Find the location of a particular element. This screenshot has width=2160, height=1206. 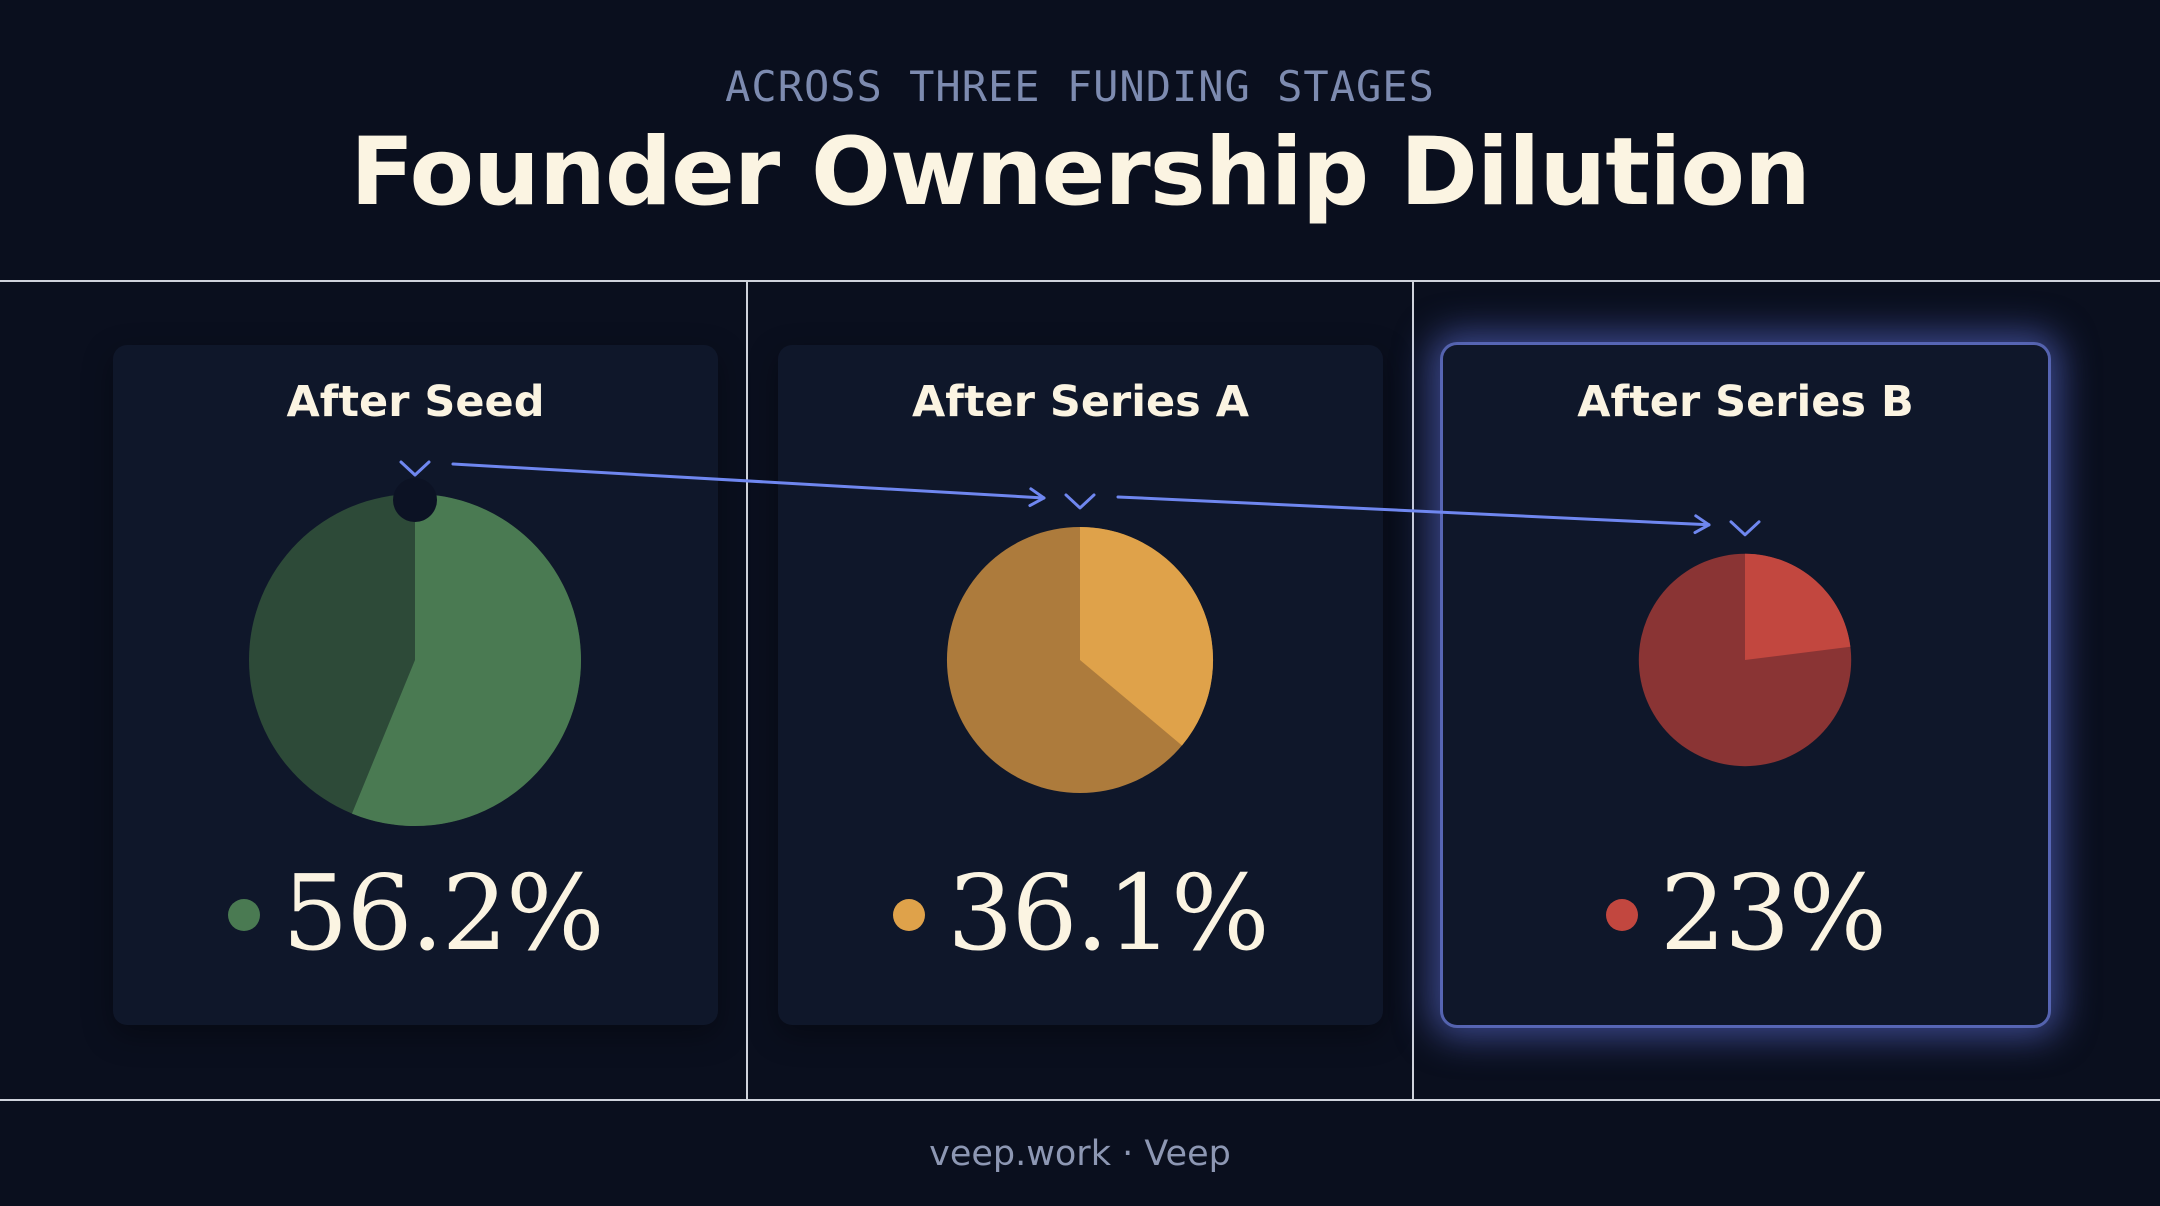

connector-arrow-series-a-to-series-b is located at coordinates (1413, 511).